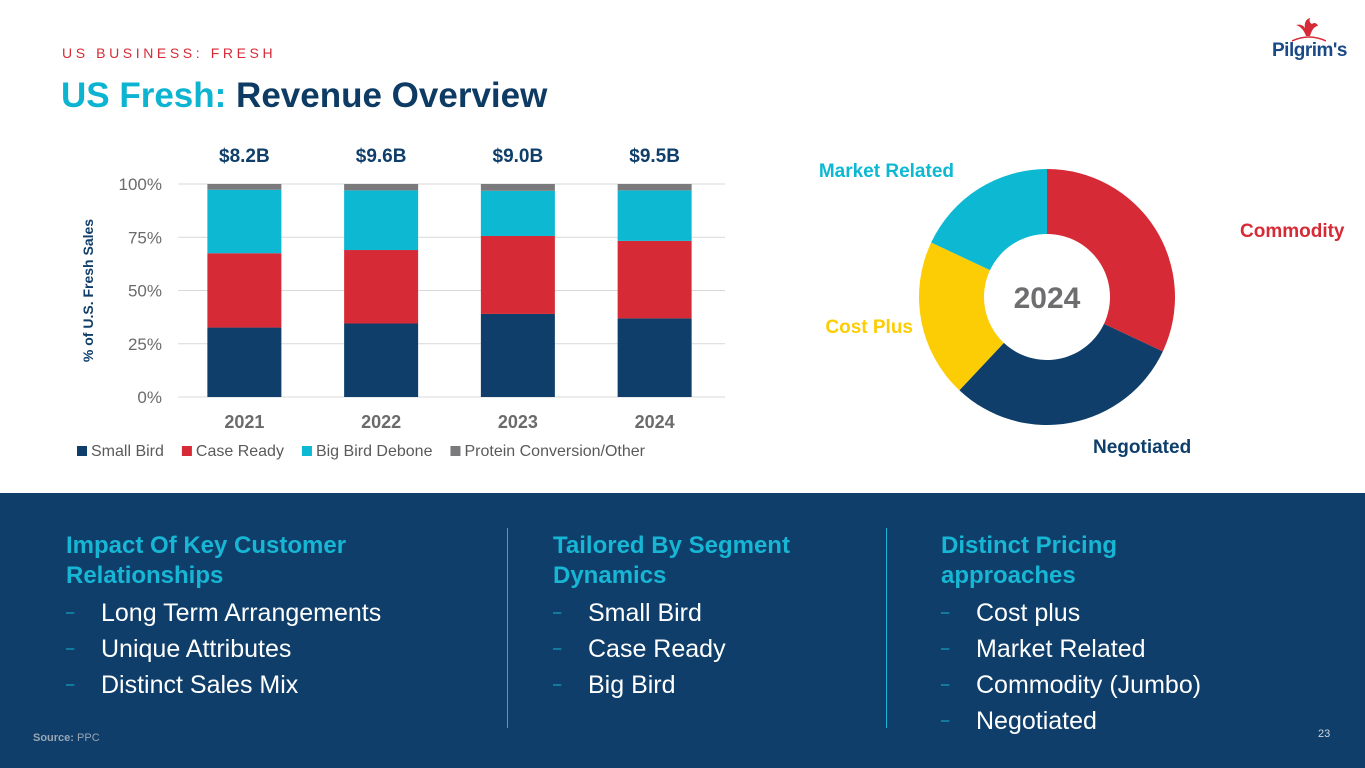 The height and width of the screenshot is (768, 1365). I want to click on y-tick-label: 0%, so click(149, 397).